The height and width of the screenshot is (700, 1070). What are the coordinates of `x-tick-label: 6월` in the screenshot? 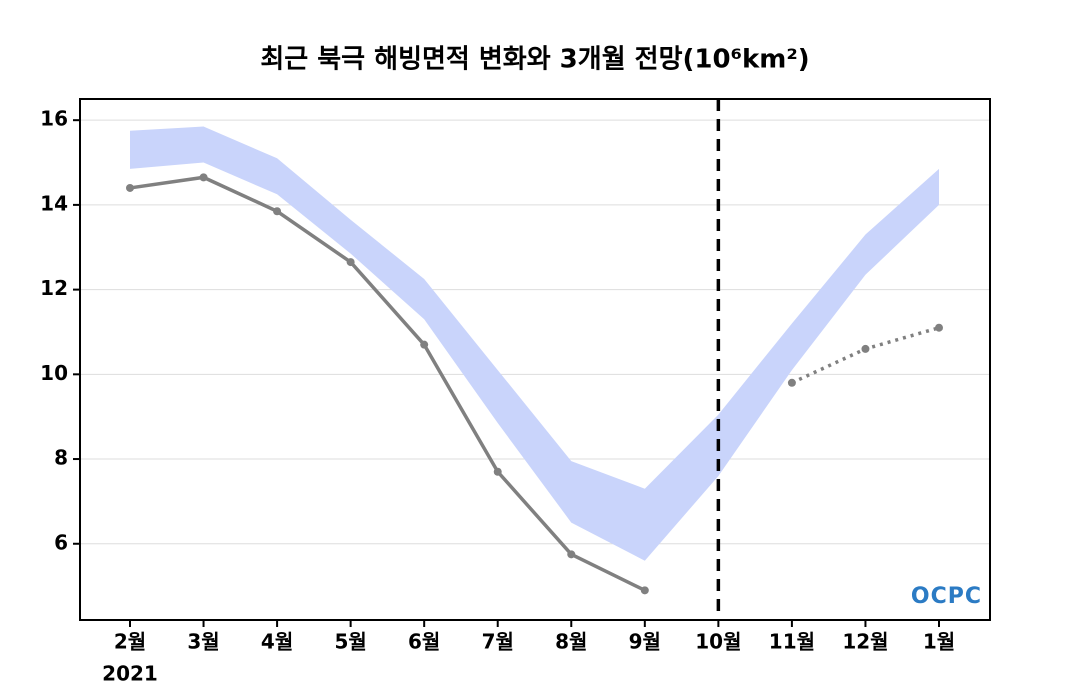 It's located at (424, 642).